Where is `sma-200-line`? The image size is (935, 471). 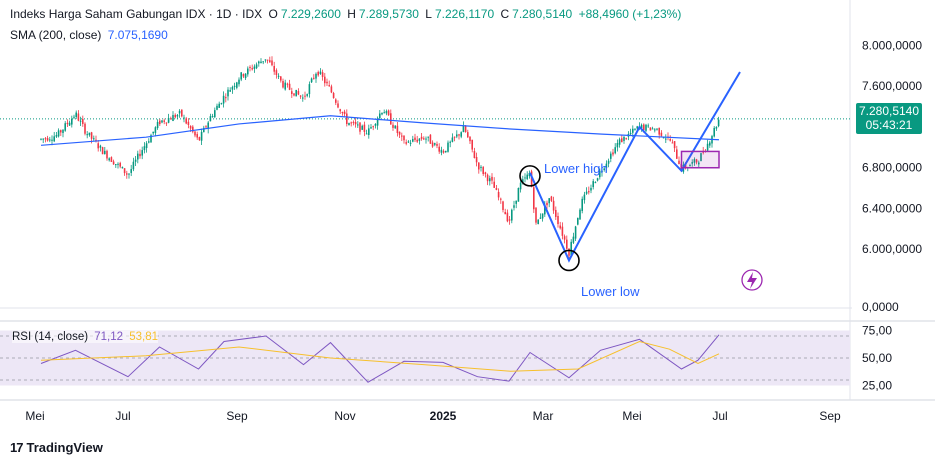
sma-200-line is located at coordinates (380, 130).